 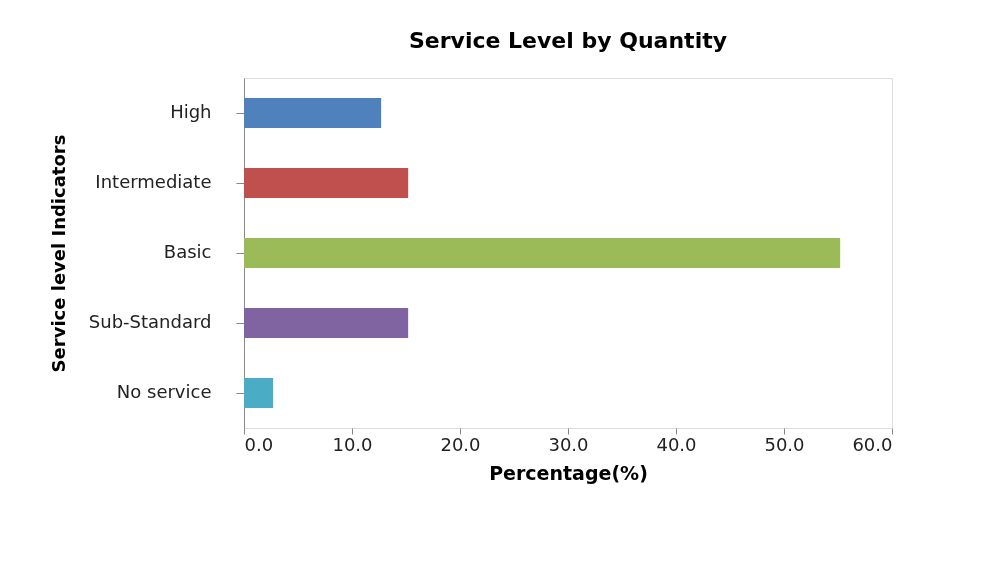 What do you see at coordinates (568, 444) in the screenshot?
I see `x-tick-label: 30.0` at bounding box center [568, 444].